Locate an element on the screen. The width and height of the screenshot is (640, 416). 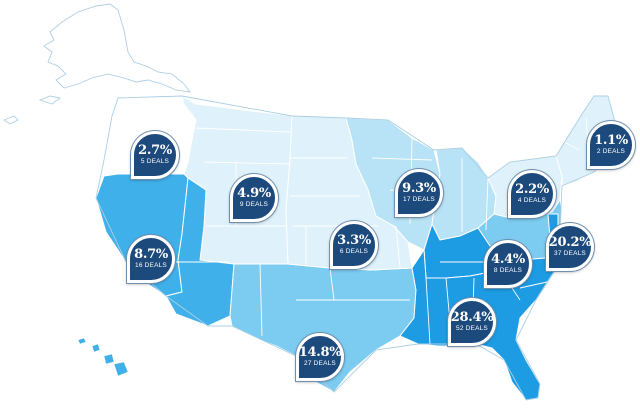
badge-deals: 2 DEALS is located at coordinates (611, 151).